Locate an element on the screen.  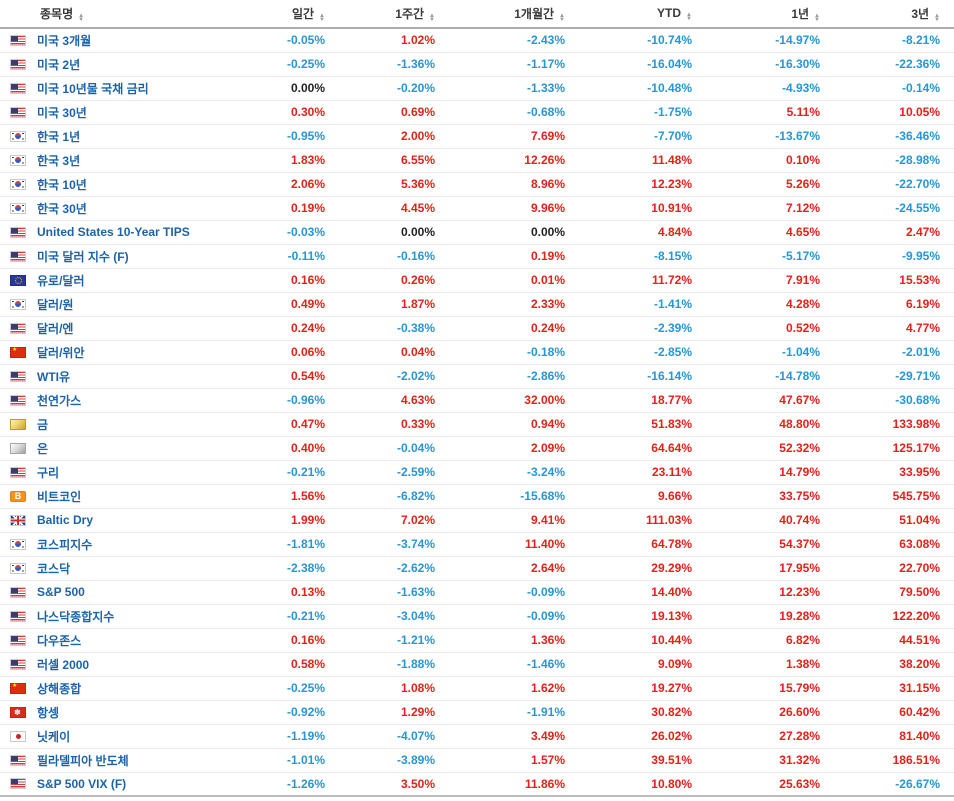
change-value: -0.21% is located at coordinates (297, 472).